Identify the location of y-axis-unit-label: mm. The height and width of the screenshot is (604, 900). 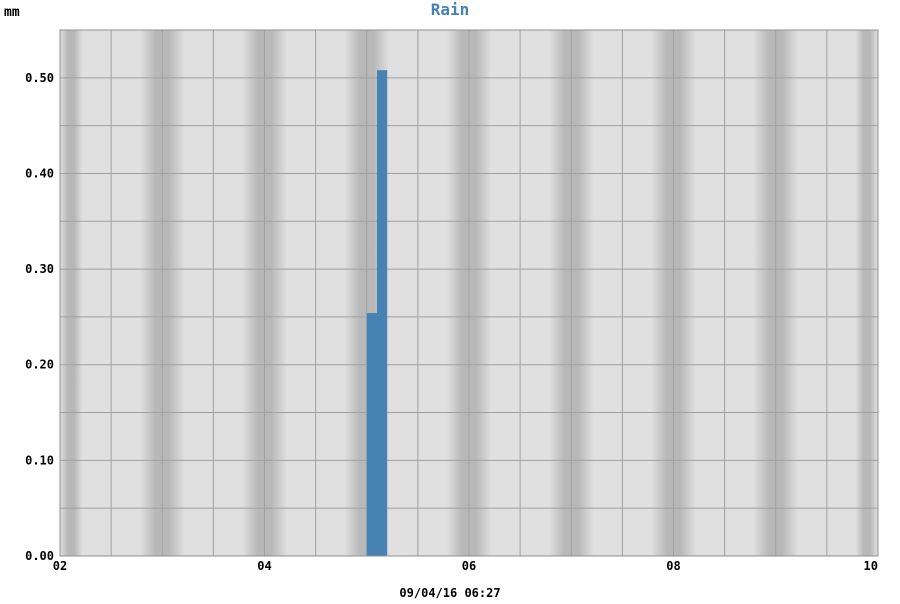
(12, 12).